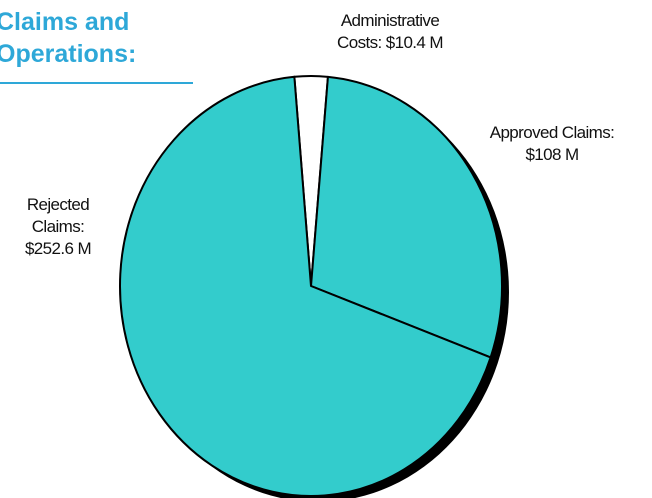 The image size is (652, 498). What do you see at coordinates (58, 204) in the screenshot?
I see `slice-label-rejected-claims-line-1: Rejected` at bounding box center [58, 204].